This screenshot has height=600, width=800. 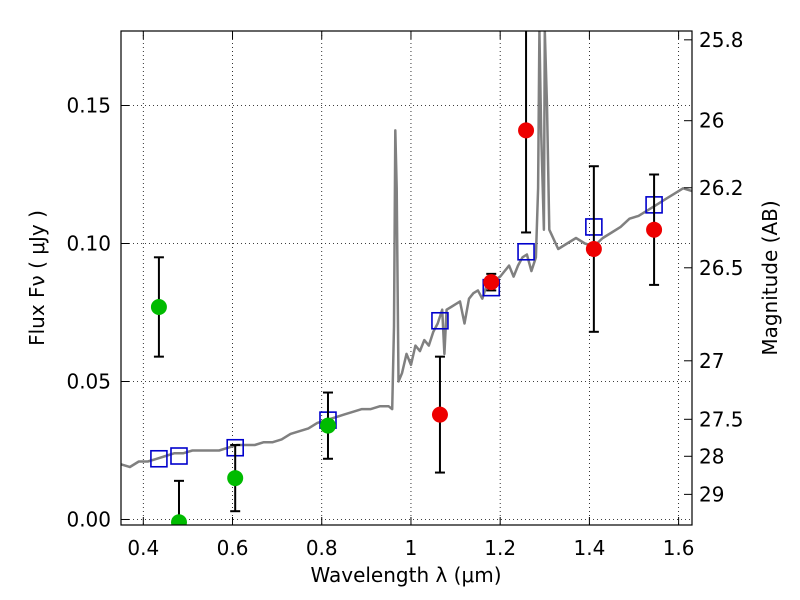 What do you see at coordinates (721, 268) in the screenshot?
I see `mag-tick-label: 26.5` at bounding box center [721, 268].